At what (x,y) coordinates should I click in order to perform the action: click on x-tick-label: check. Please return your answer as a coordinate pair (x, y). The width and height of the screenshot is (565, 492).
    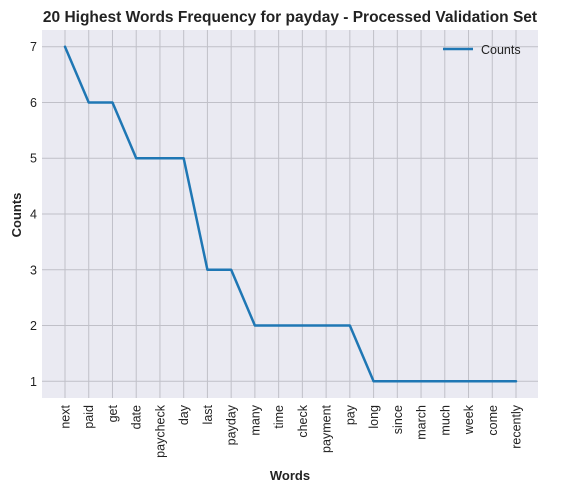
    Looking at the image, I should click on (303, 420).